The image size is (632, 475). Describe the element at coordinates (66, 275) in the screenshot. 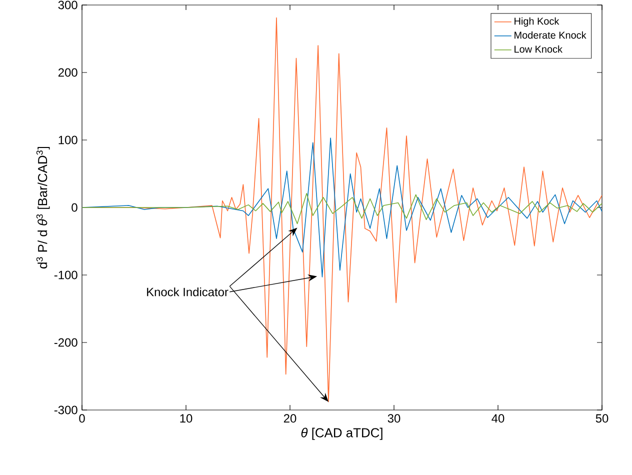

I see `y-tick-label: -100` at that location.